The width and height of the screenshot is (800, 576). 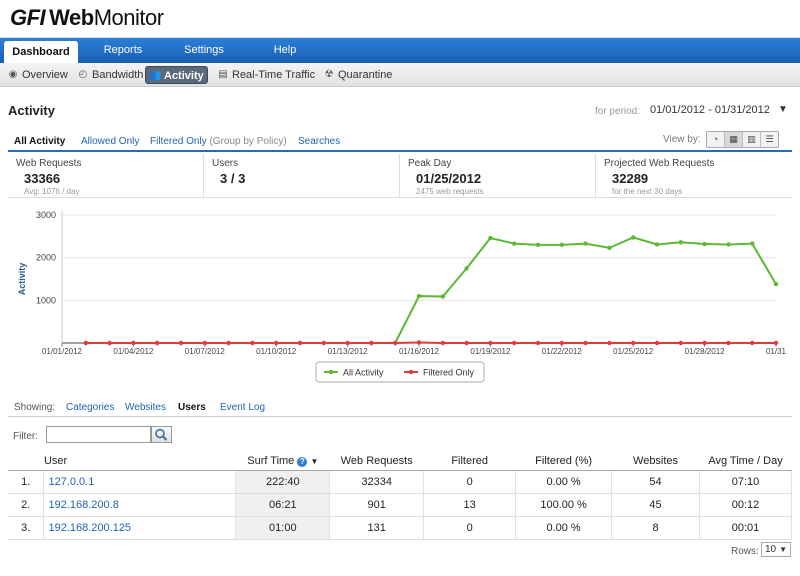 I want to click on stat-label: Users, so click(x=225, y=163).